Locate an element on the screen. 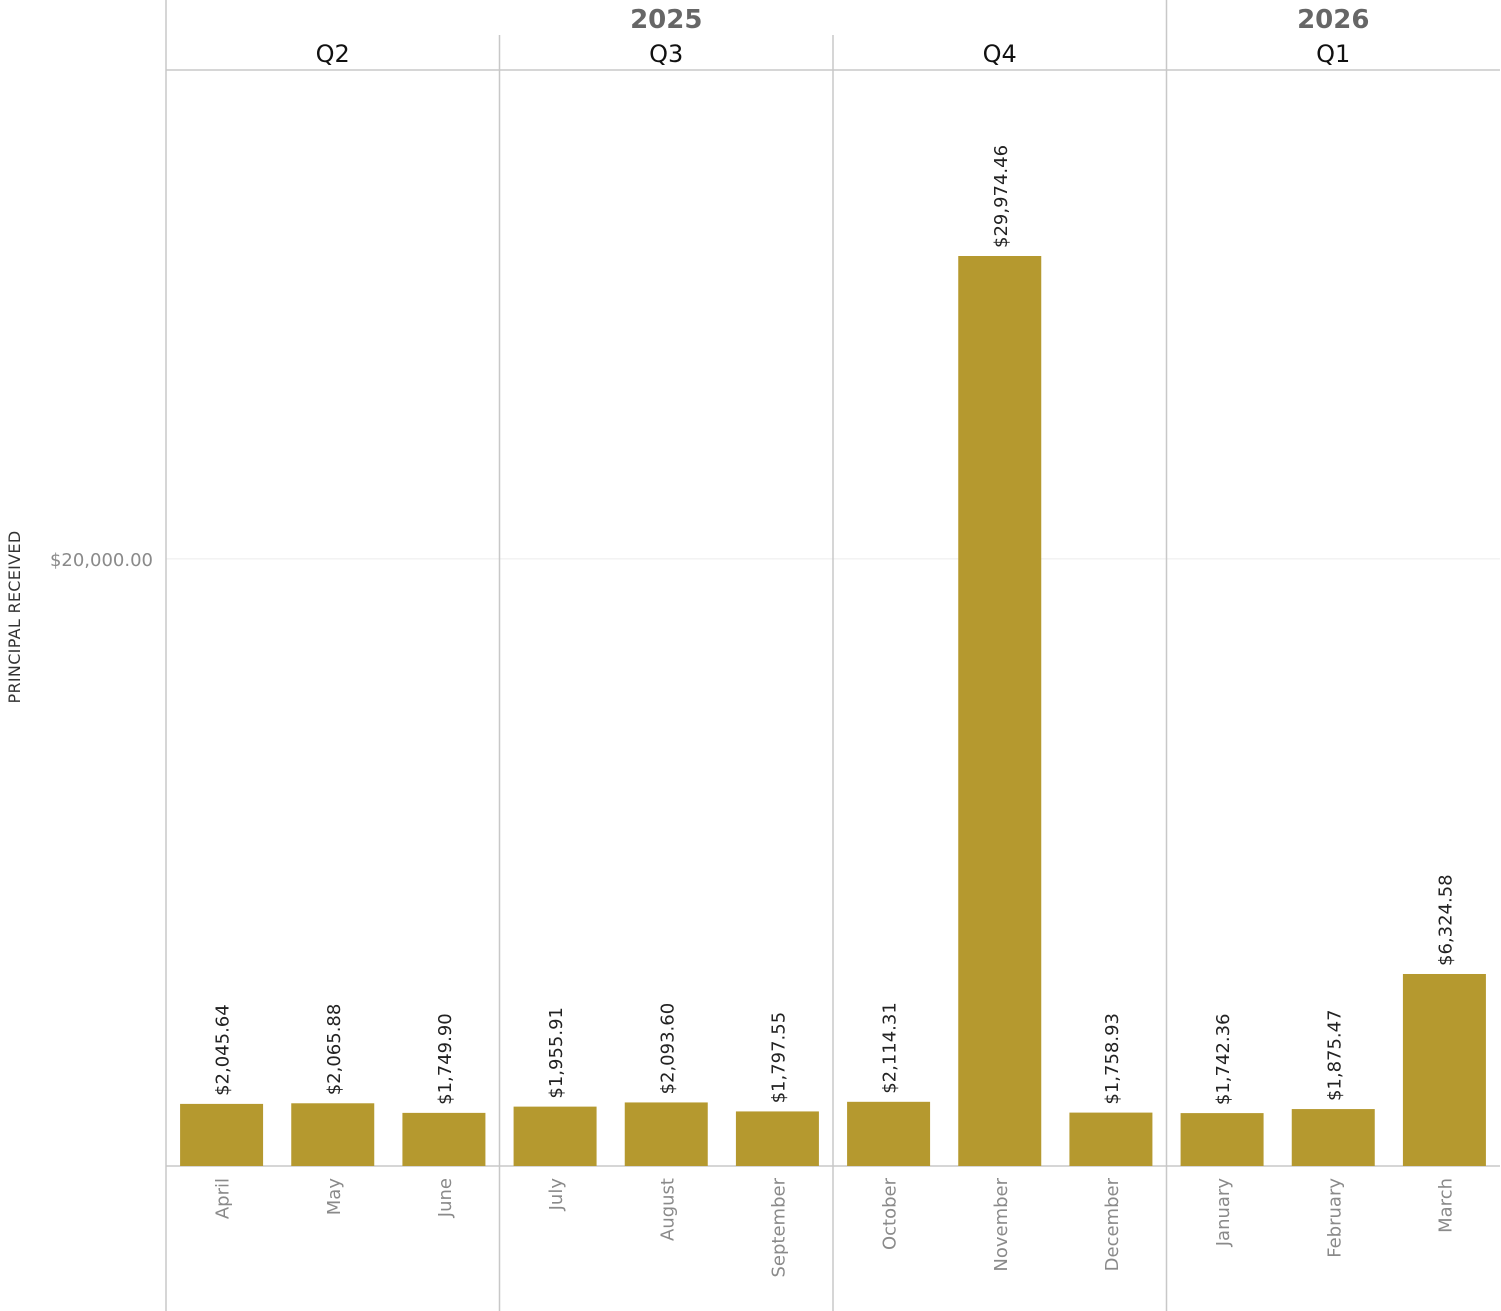  bar-january is located at coordinates (1222, 1139).